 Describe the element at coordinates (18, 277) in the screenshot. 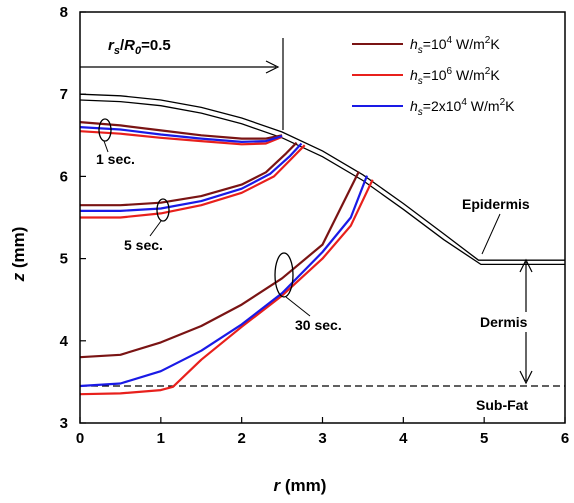

I see `y-axis-var: z` at that location.